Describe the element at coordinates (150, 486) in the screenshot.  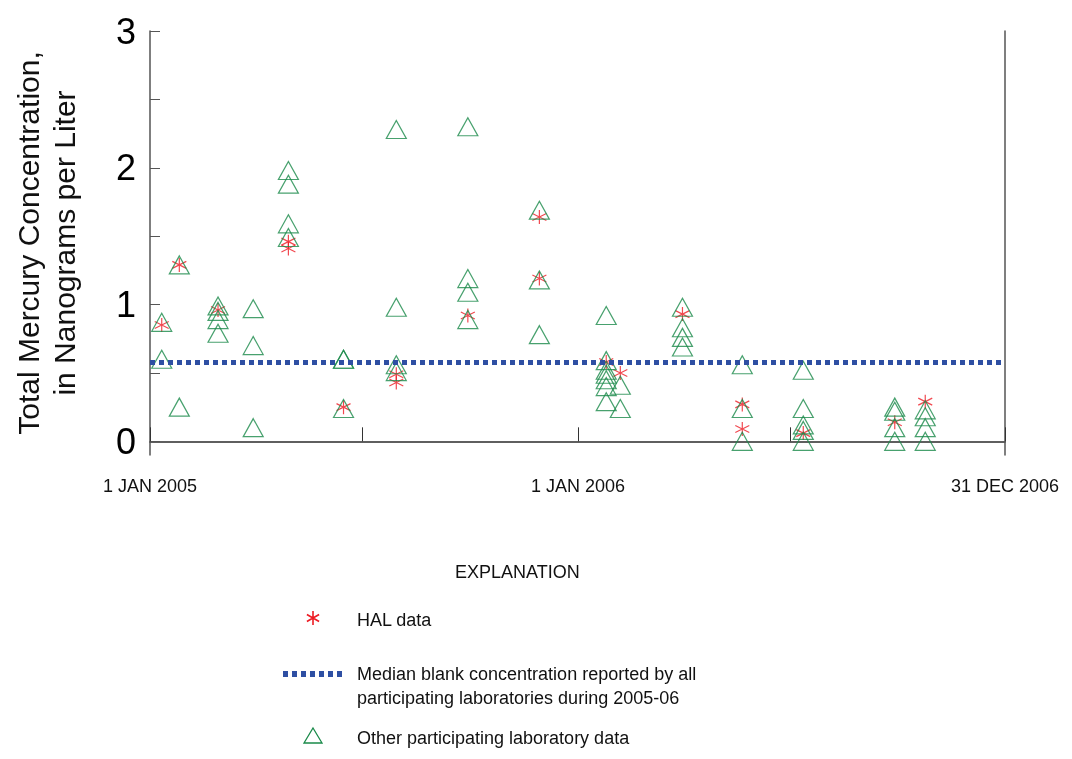
I see `x-tick-label: 1 JAN 2005` at that location.